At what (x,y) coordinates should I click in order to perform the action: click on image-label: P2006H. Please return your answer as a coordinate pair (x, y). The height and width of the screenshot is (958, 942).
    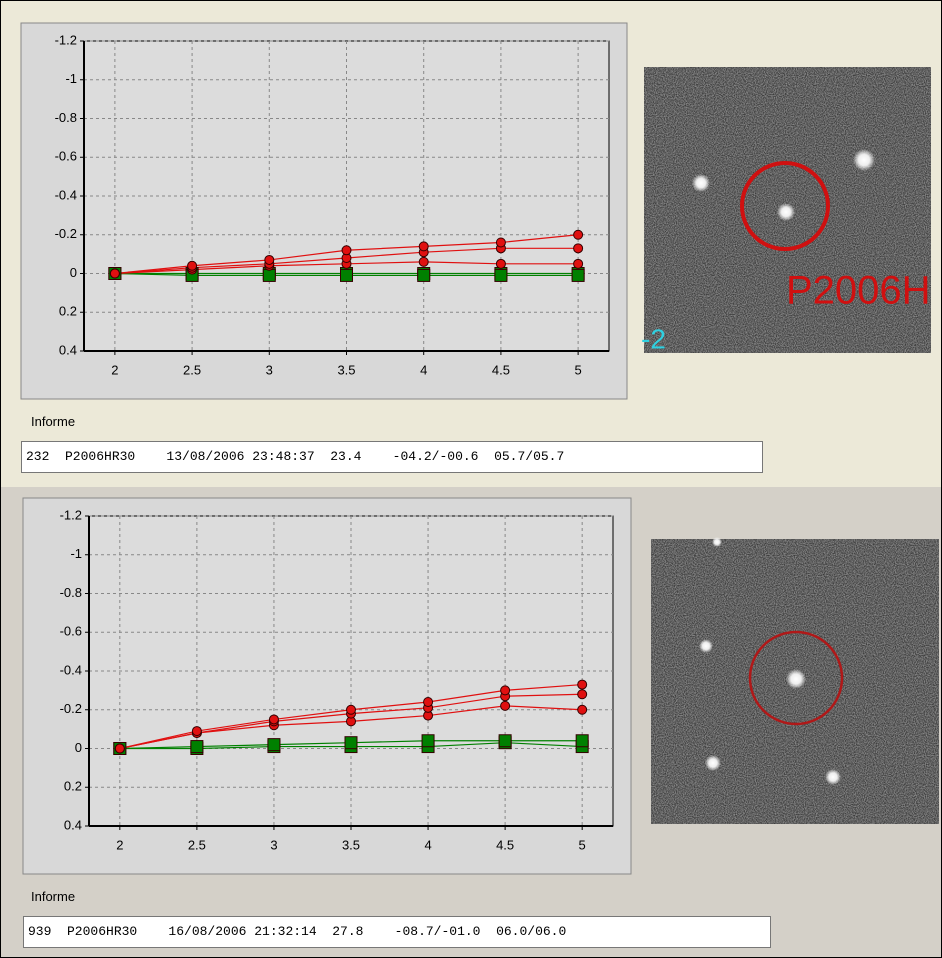
    Looking at the image, I should click on (858, 291).